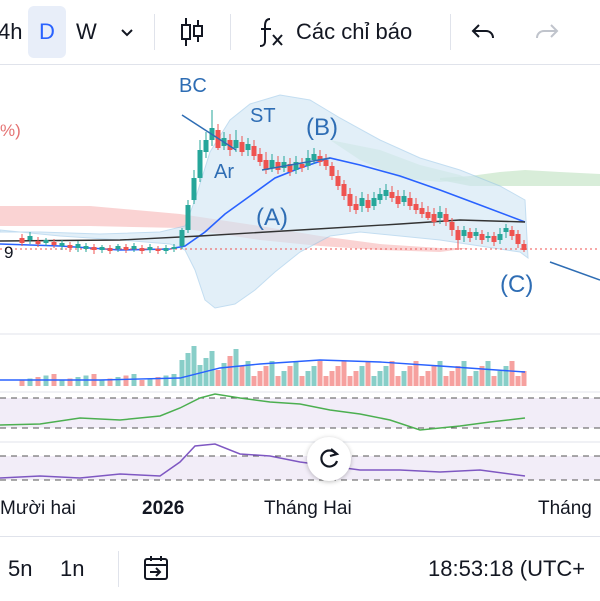 The height and width of the screenshot is (601, 600). I want to click on bottom-divider, so click(118, 569).